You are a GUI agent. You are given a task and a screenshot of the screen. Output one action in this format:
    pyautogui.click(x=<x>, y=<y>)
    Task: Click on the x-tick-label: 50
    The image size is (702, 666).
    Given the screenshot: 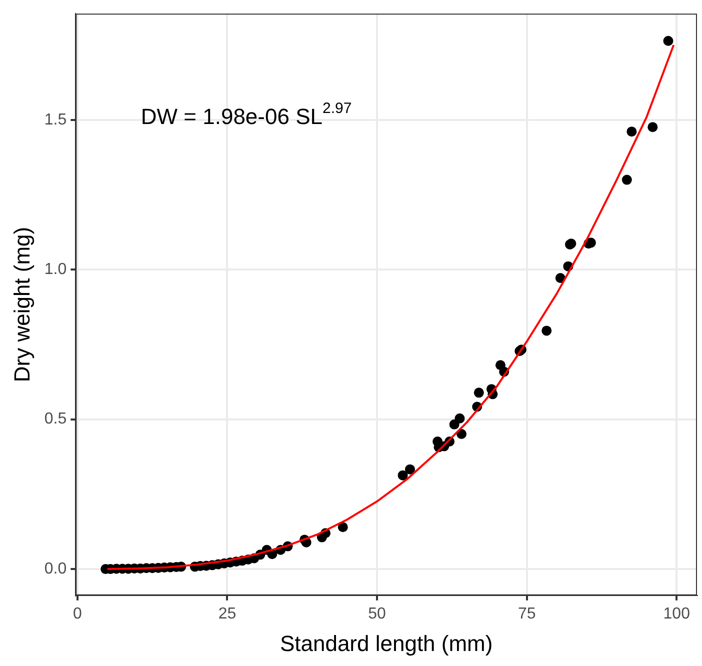 What is the action you would take?
    pyautogui.click(x=377, y=613)
    